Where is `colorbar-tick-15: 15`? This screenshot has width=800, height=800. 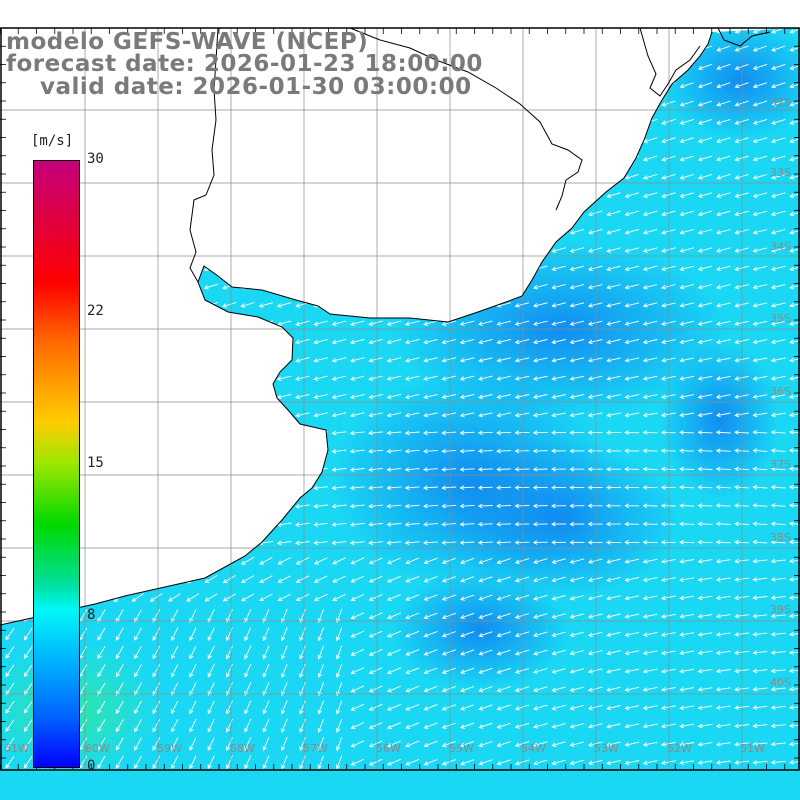 colorbar-tick-15: 15 is located at coordinates (95, 463).